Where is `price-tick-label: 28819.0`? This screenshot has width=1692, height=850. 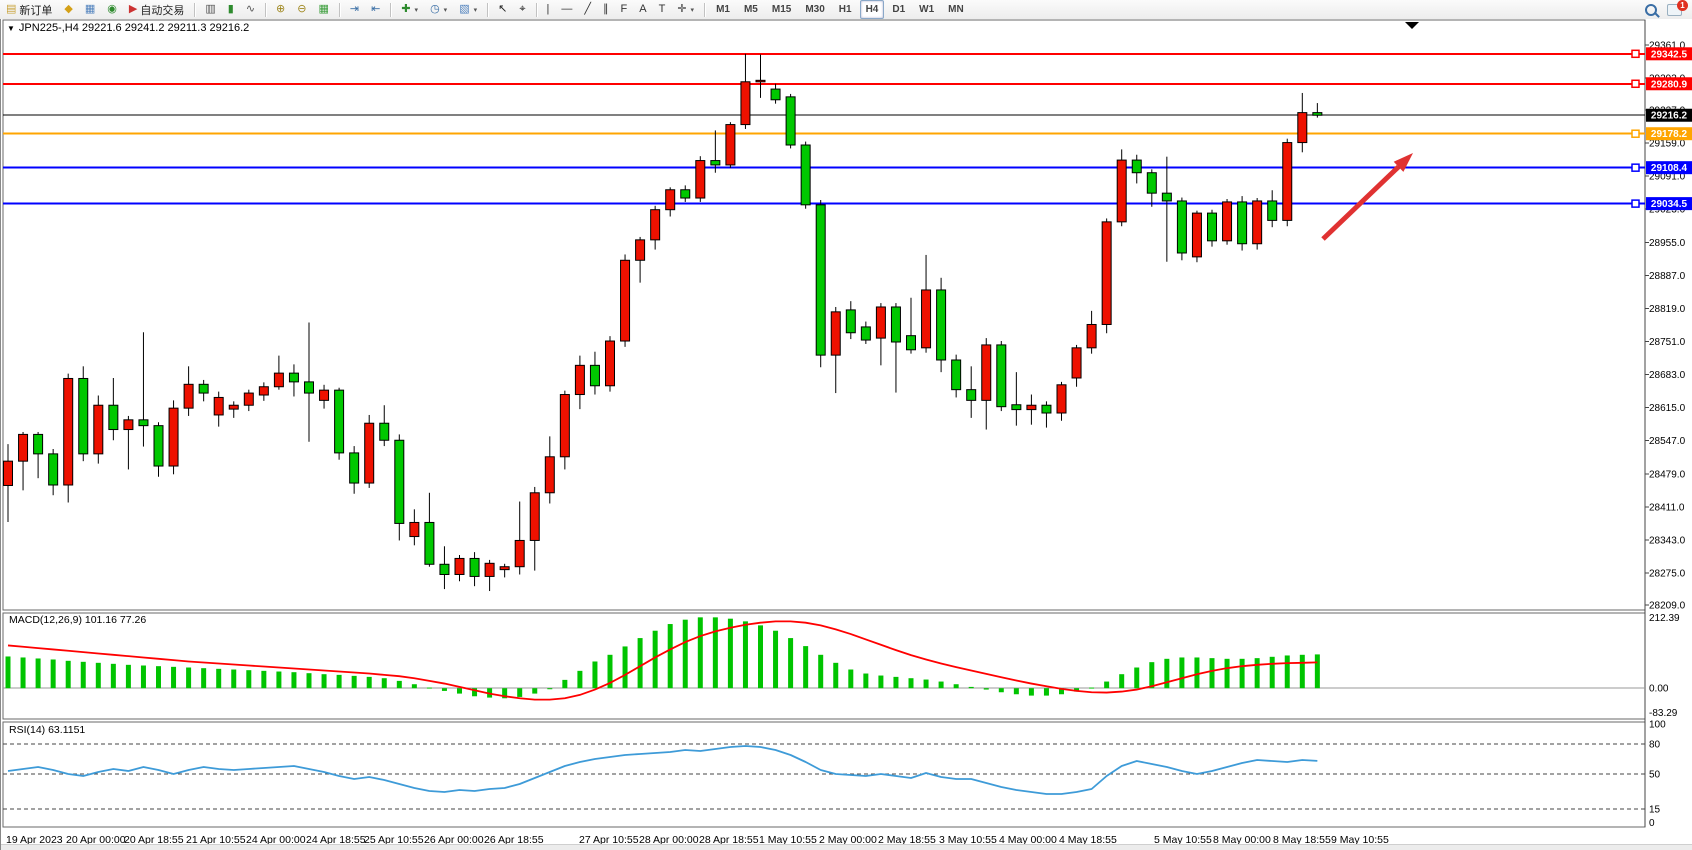
price-tick-label: 28819.0 is located at coordinates (1667, 309).